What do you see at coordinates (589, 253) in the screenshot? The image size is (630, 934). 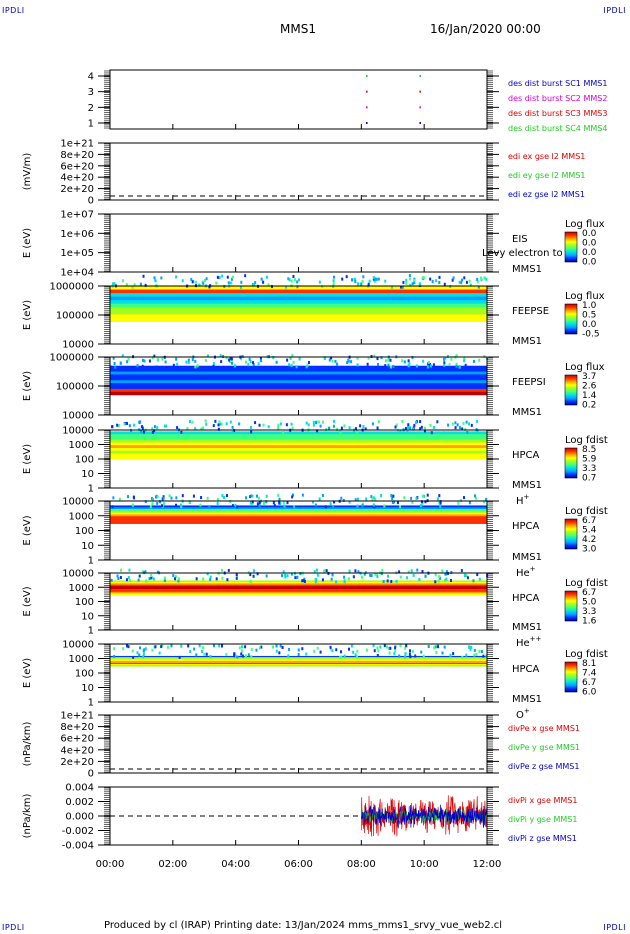 I see `colorbar-tick: 0.0` at bounding box center [589, 253].